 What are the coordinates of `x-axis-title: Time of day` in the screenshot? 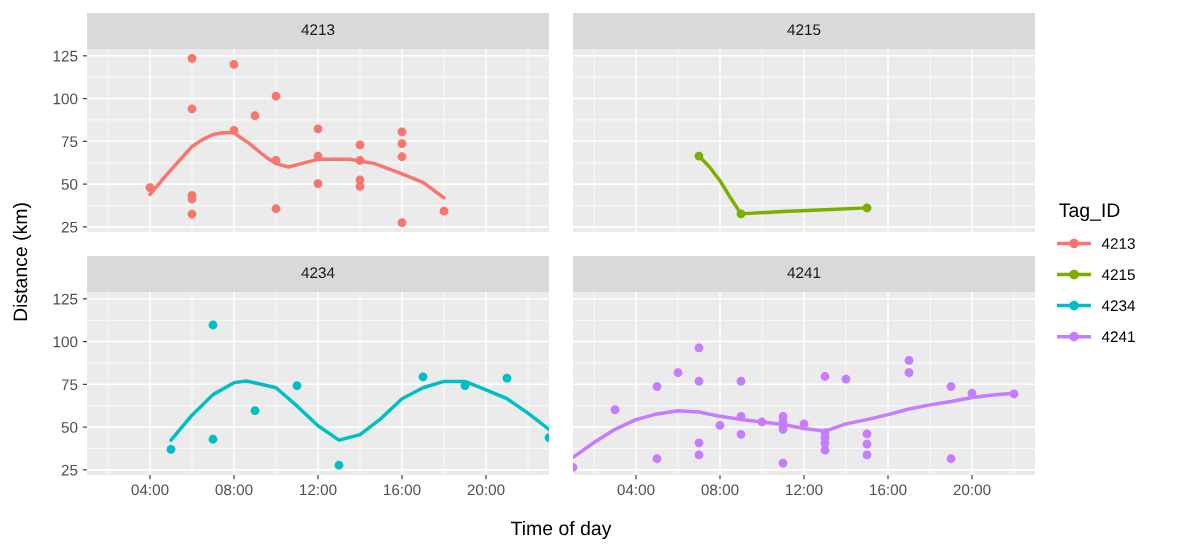 It's located at (561, 530).